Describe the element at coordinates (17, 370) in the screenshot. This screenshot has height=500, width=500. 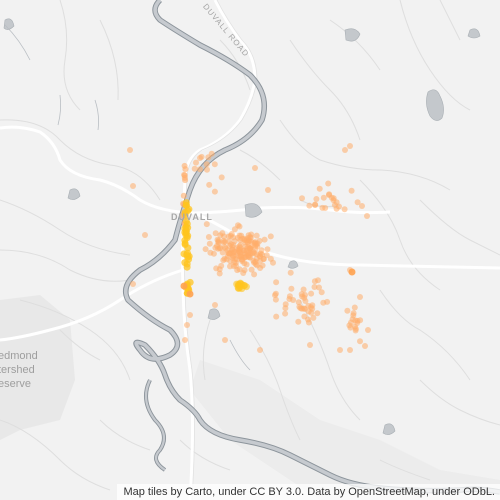
I see `reserve-label-line2: tershed` at that location.